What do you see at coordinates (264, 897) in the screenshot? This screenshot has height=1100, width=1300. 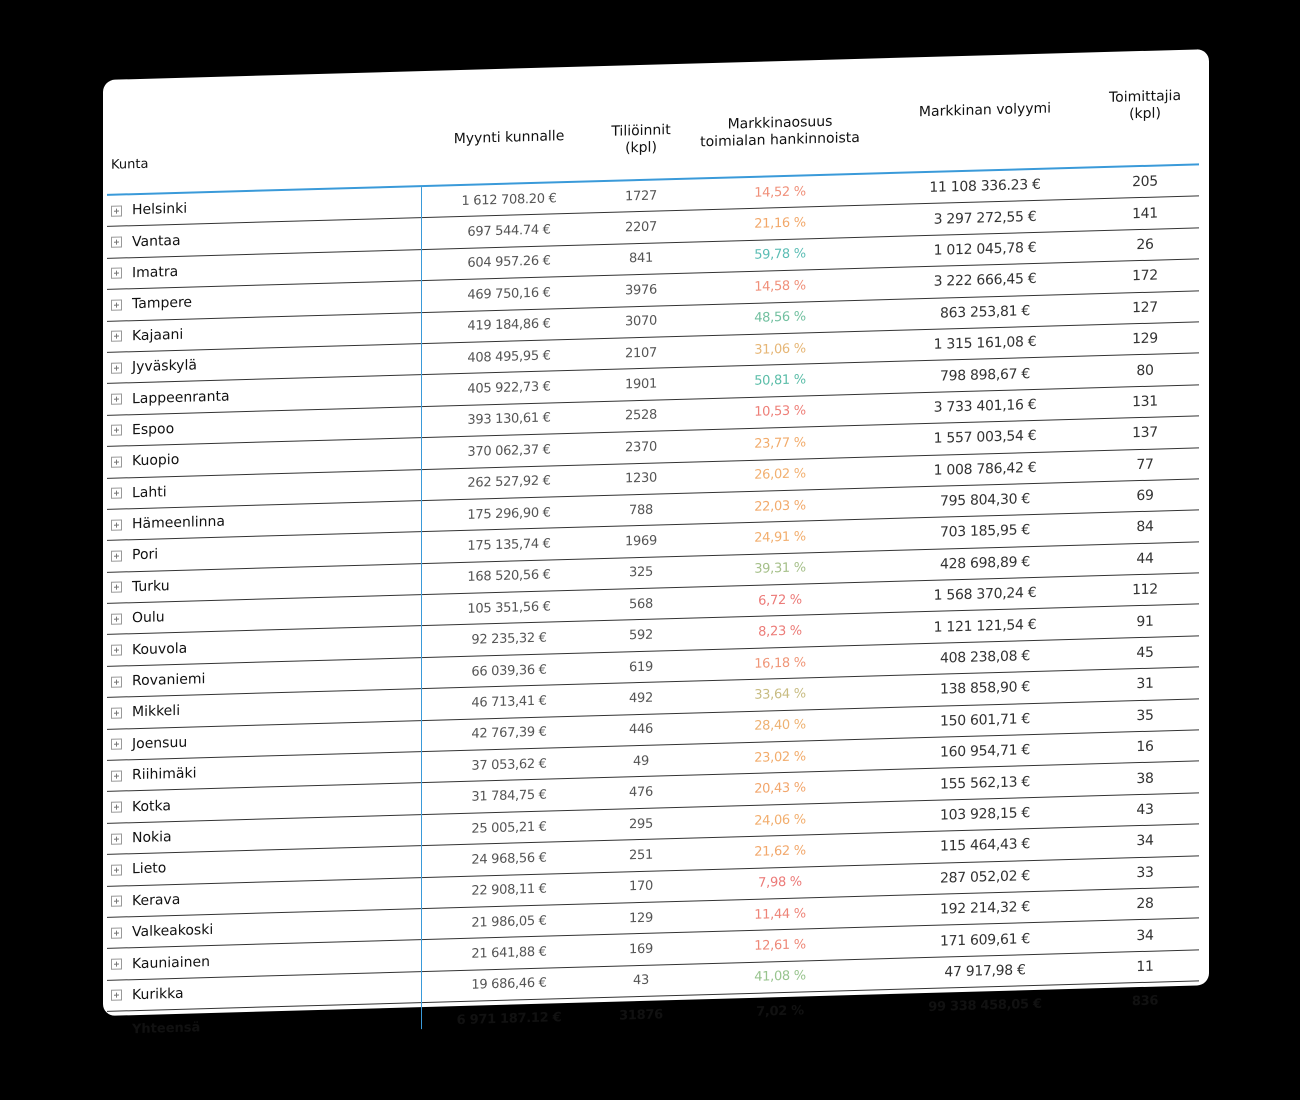 I see `kunta-cell: Kerava` at bounding box center [264, 897].